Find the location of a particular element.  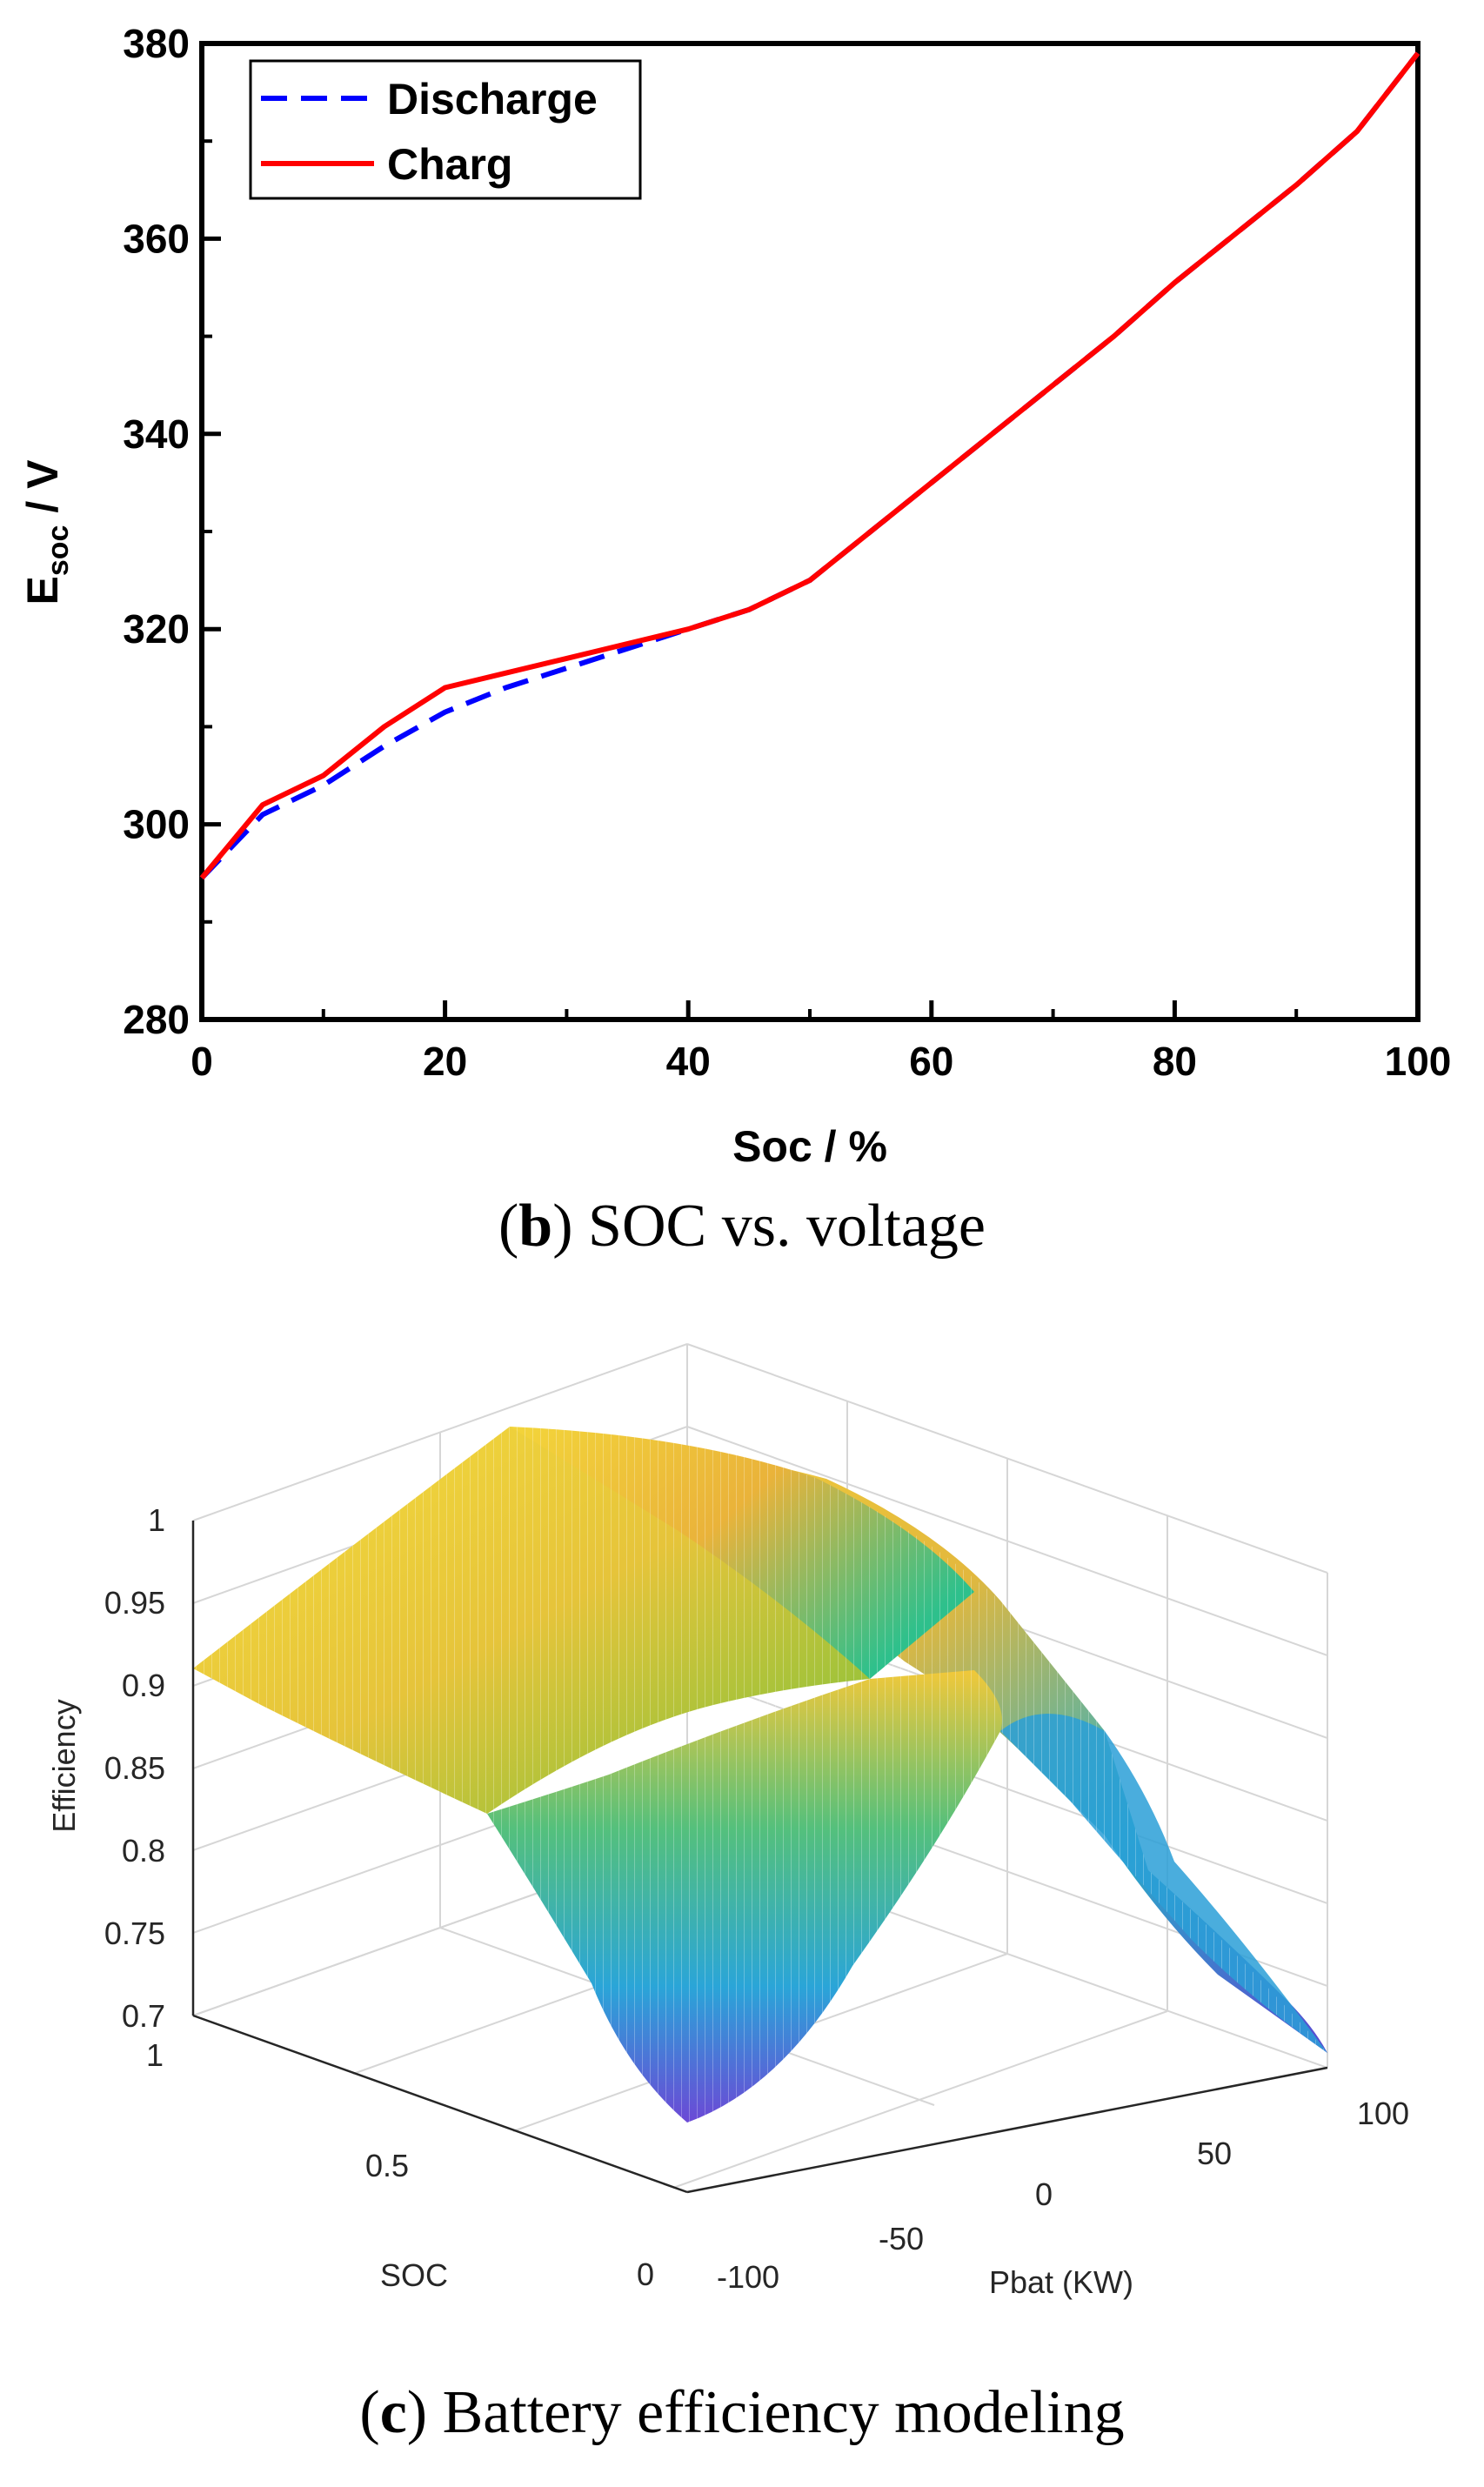

z-tick-label: 0.95 is located at coordinates (134, 1603).